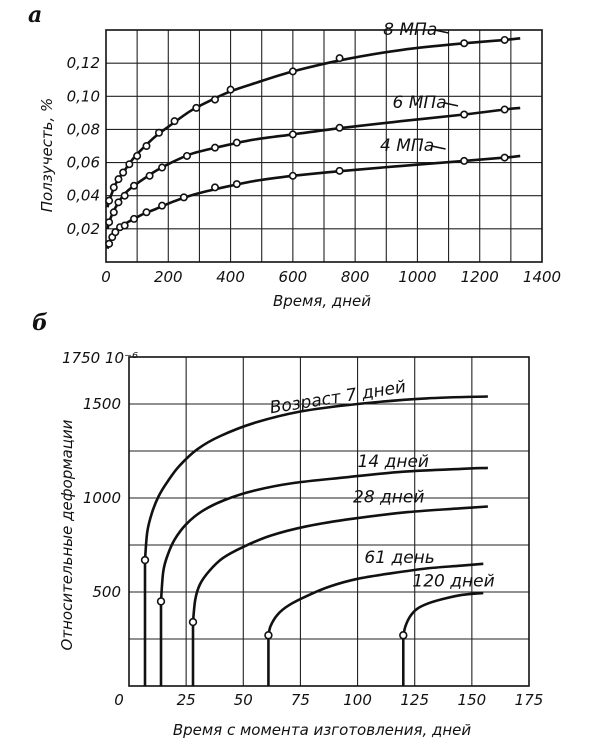  I want to click on panel-b-label: б, so click(40, 323).